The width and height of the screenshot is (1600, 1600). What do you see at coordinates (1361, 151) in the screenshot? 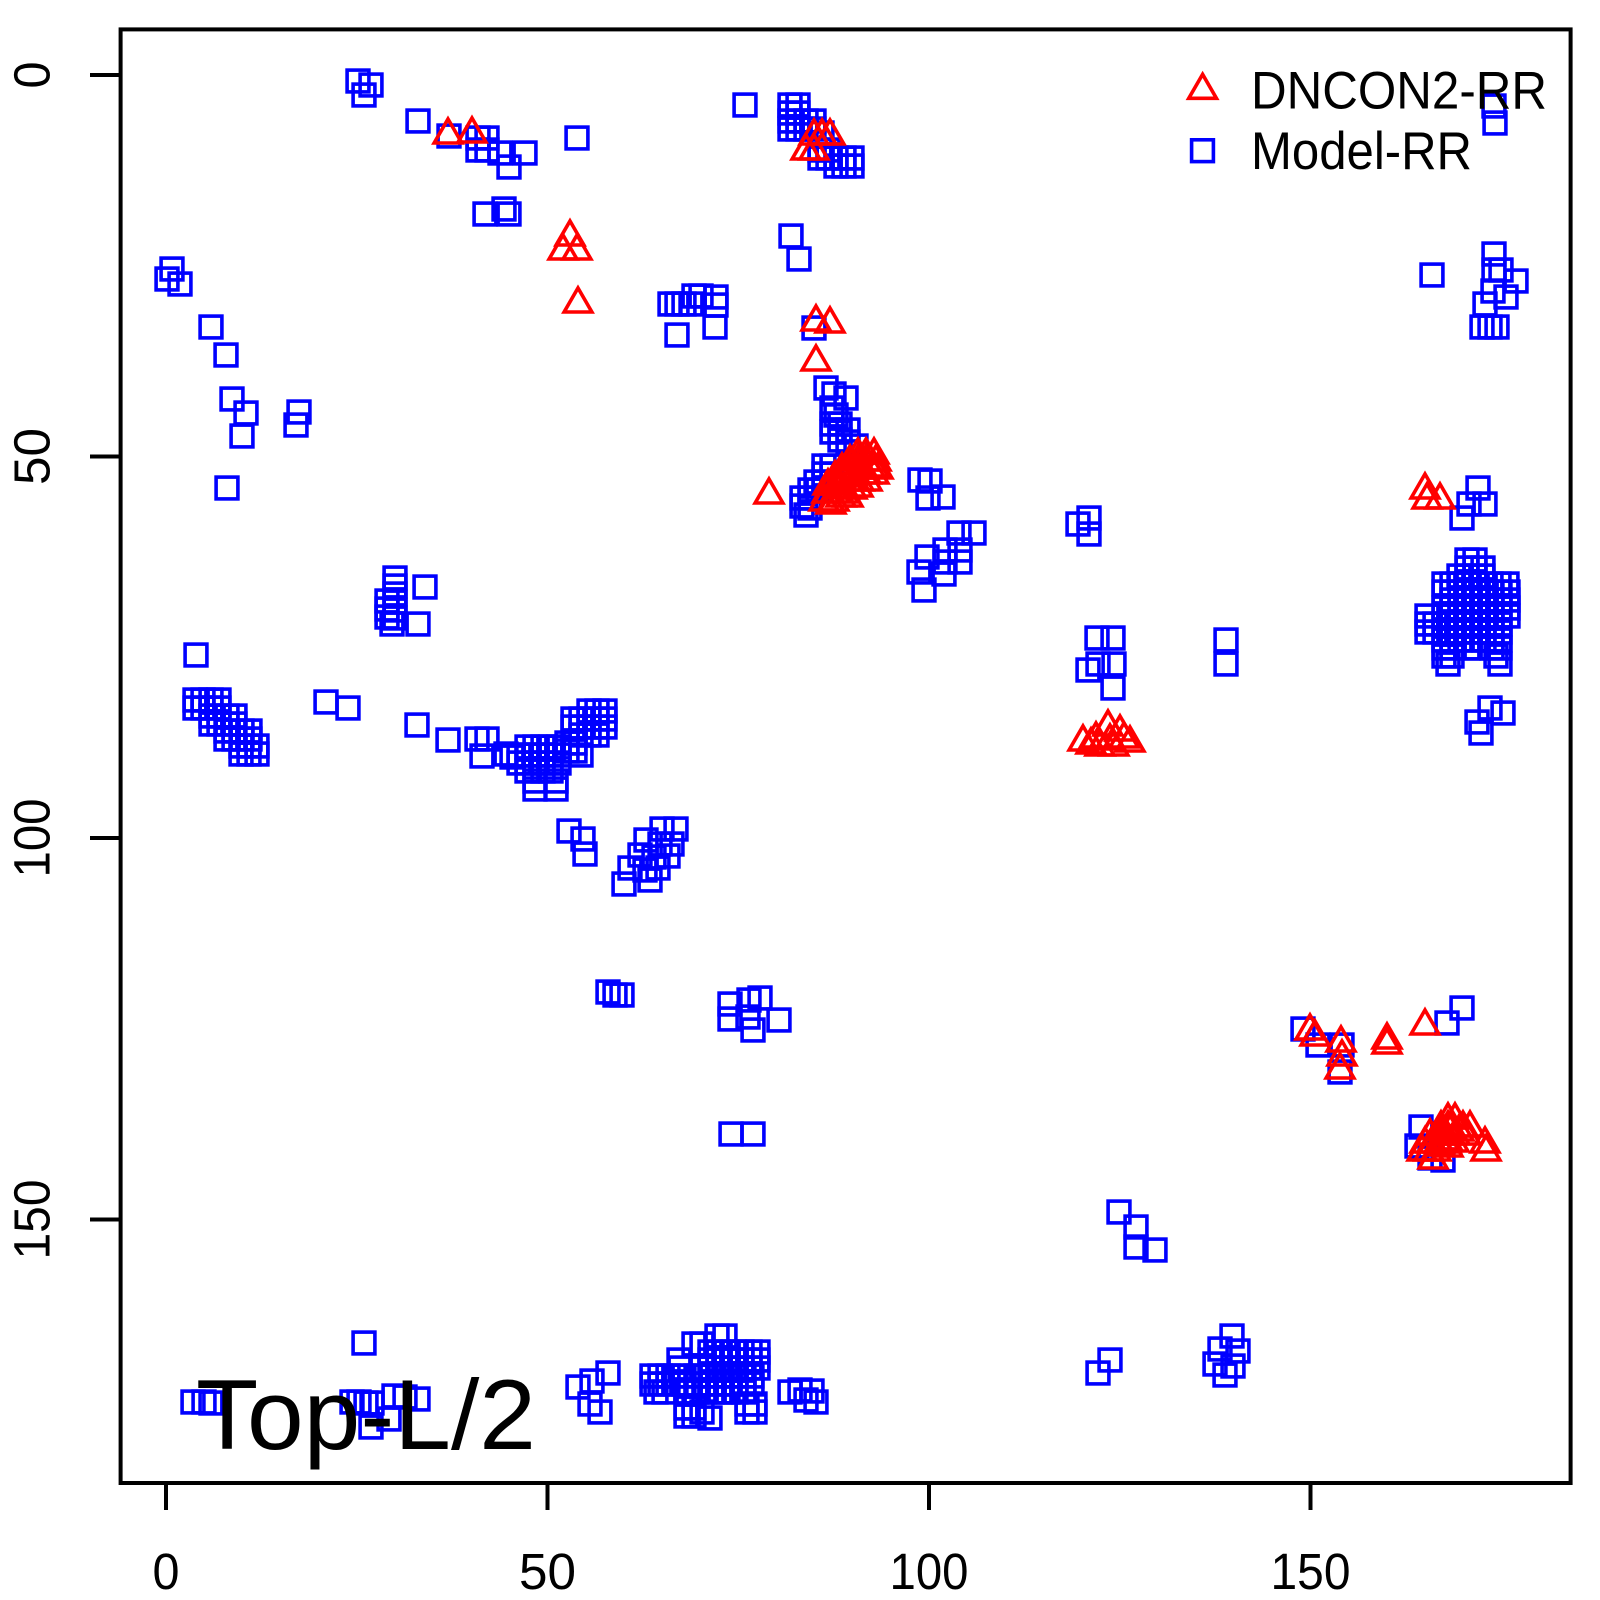
I see `svg-text: Model-RR` at bounding box center [1361, 151].